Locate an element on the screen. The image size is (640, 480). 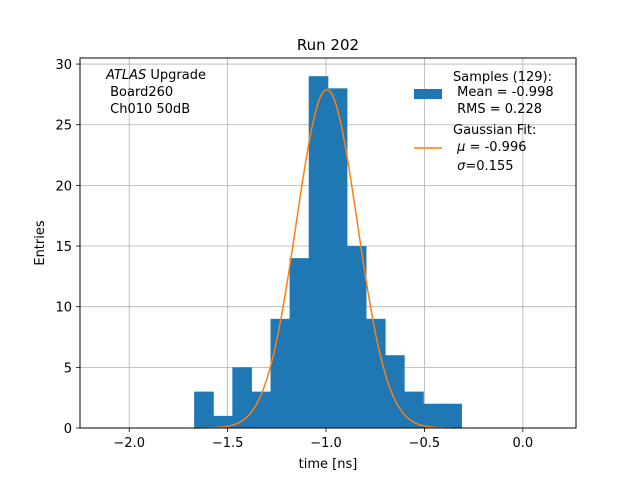
chart-title: Run 202 is located at coordinates (328, 45).